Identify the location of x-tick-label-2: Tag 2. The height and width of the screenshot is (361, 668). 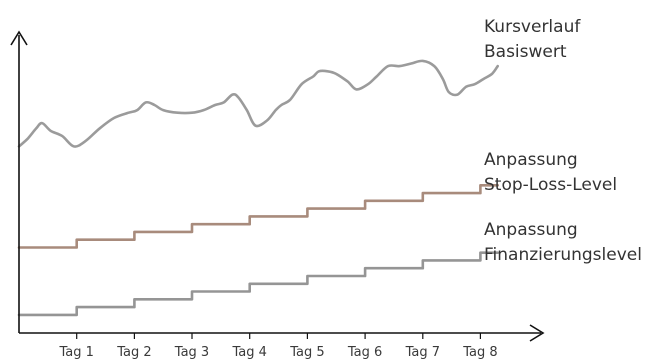
(133, 352).